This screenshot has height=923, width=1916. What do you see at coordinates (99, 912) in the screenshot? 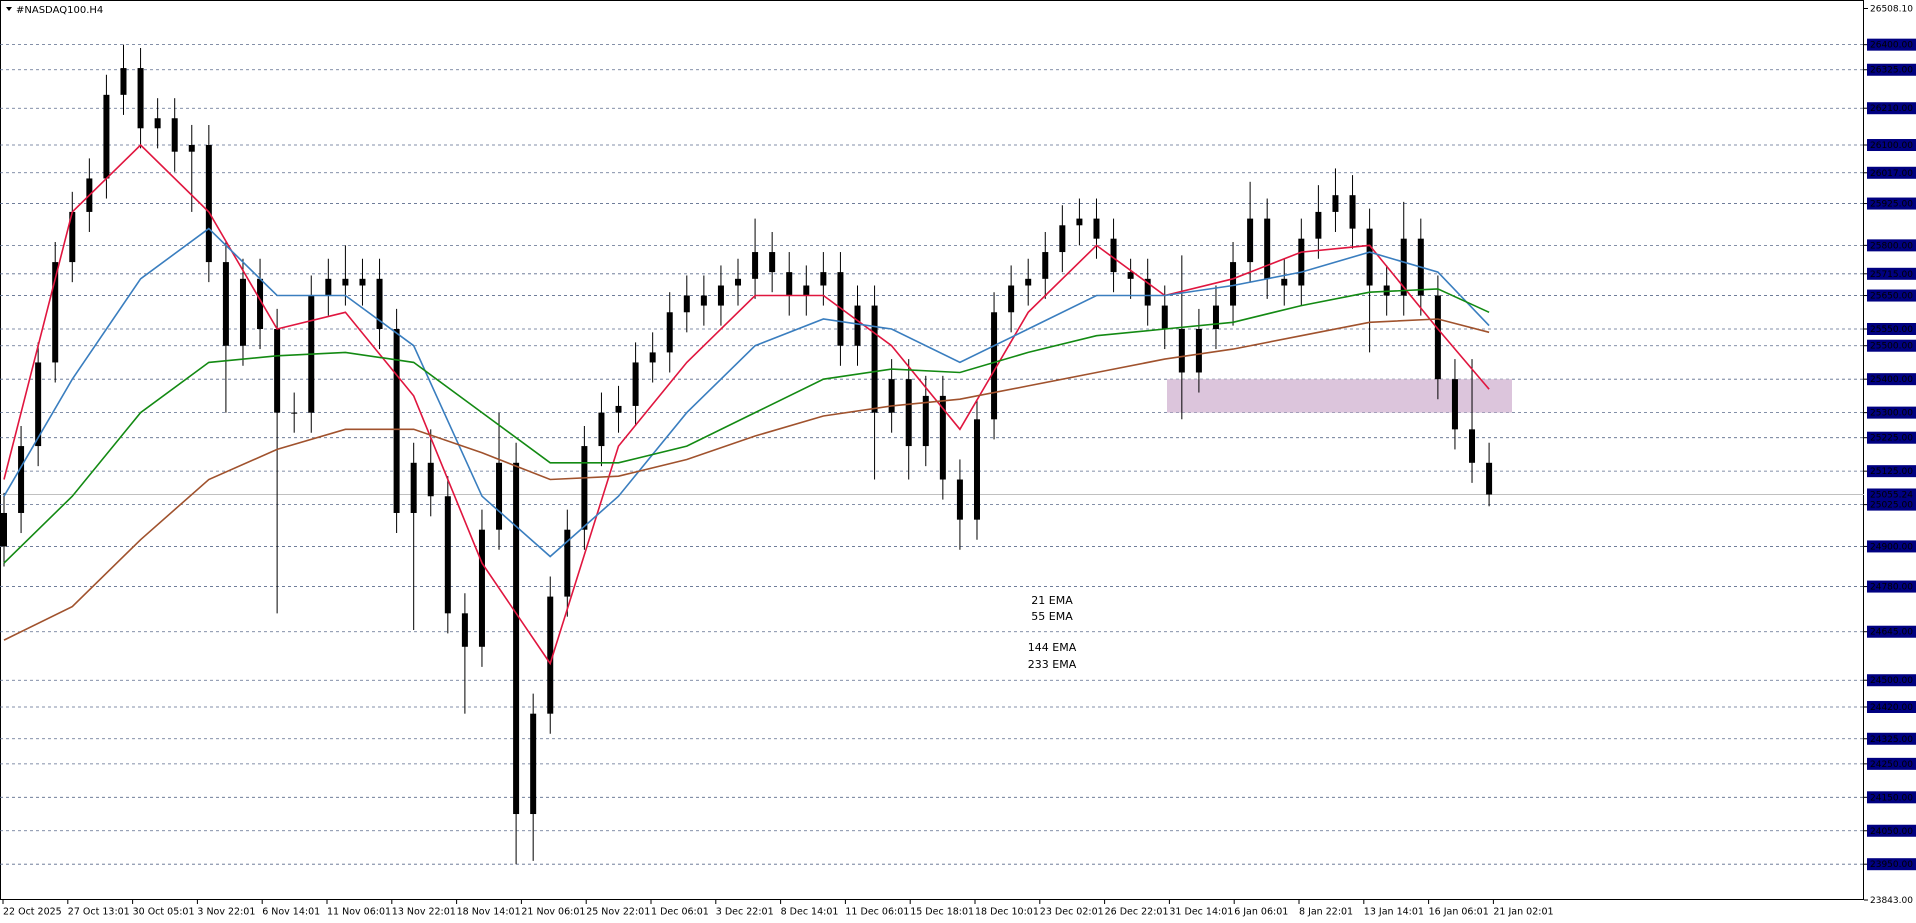
I see `x-tick-label: 27 Oct 13:01` at bounding box center [99, 912].